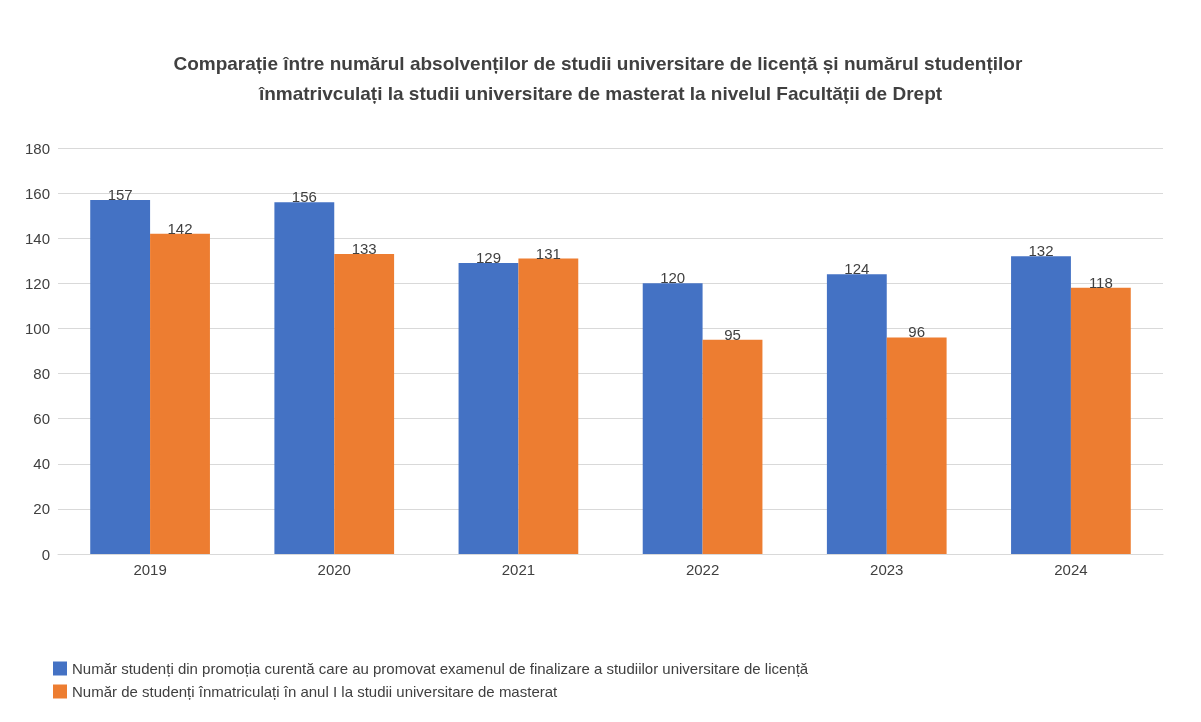 The width and height of the screenshot is (1201, 722). Describe the element at coordinates (548, 253) in the screenshot. I see `data-label: 131` at that location.